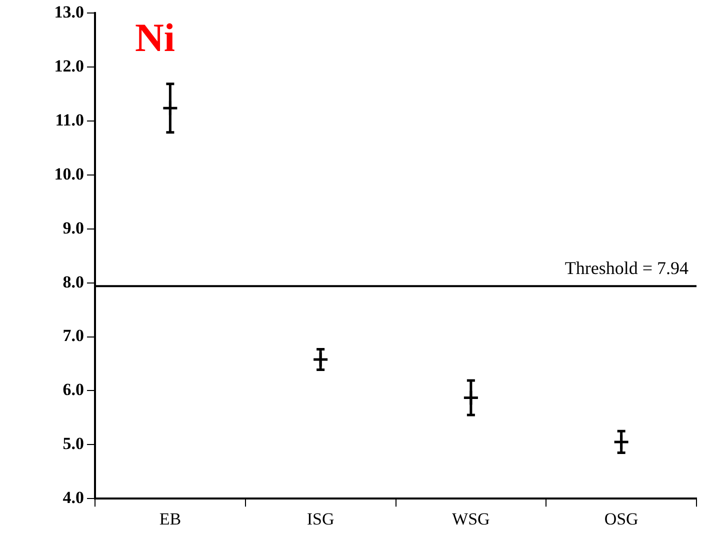 This screenshot has width=706, height=539. I want to click on y-tick-label: 10.0, so click(69, 174).